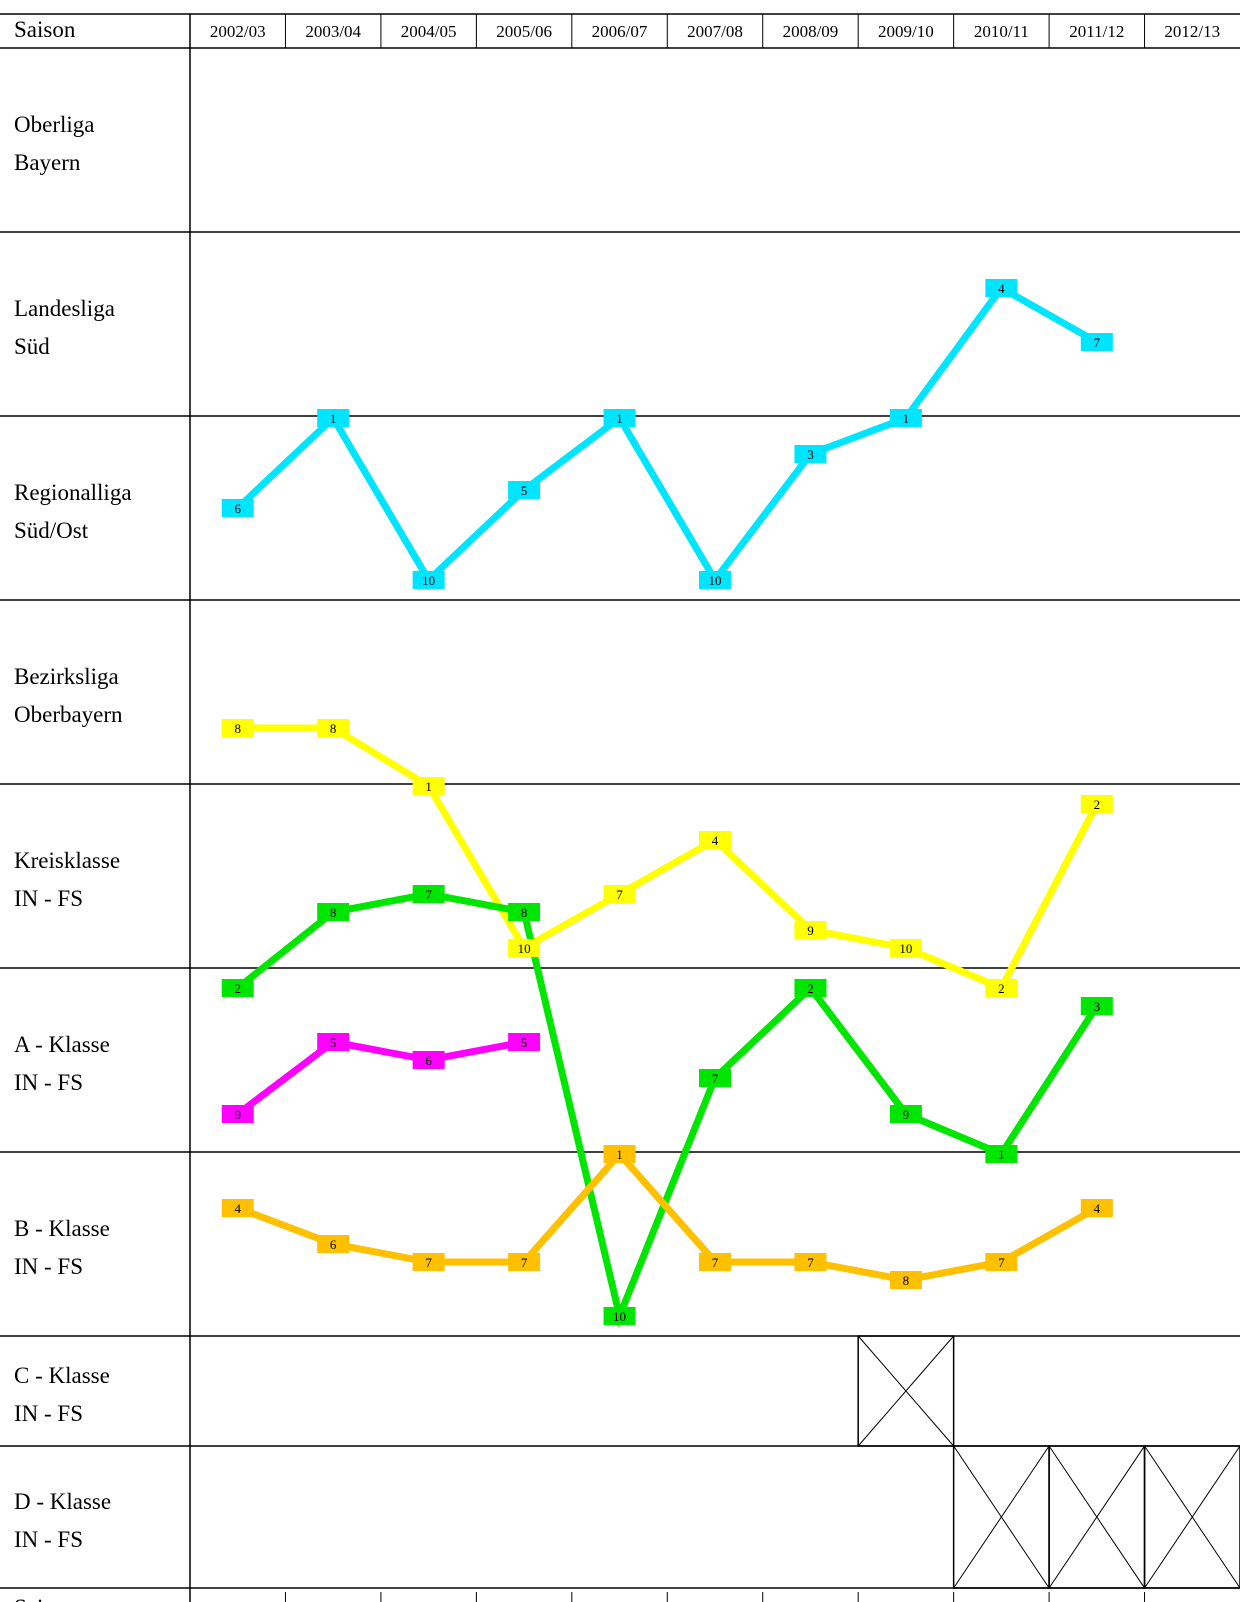  I want to click on footer-season-label: 2011/12, so click(1096, 1601).